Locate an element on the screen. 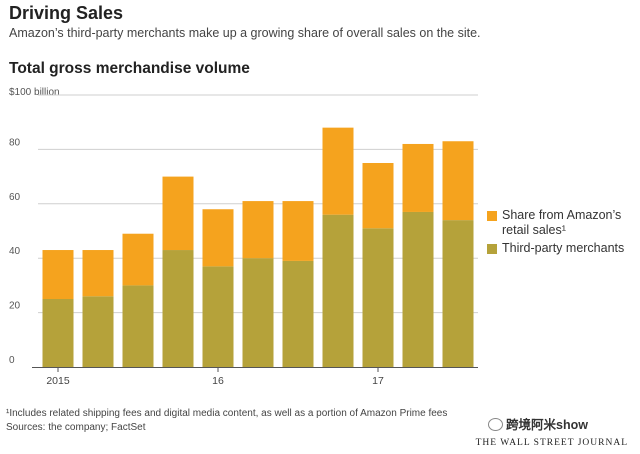  x-tick-label: 16 is located at coordinates (218, 381).